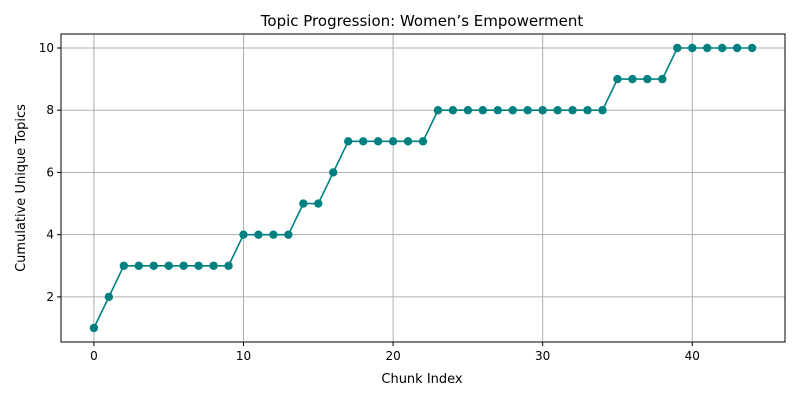 Image resolution: width=800 pixels, height=400 pixels. What do you see at coordinates (94, 356) in the screenshot?
I see `x-tick-label: 0` at bounding box center [94, 356].